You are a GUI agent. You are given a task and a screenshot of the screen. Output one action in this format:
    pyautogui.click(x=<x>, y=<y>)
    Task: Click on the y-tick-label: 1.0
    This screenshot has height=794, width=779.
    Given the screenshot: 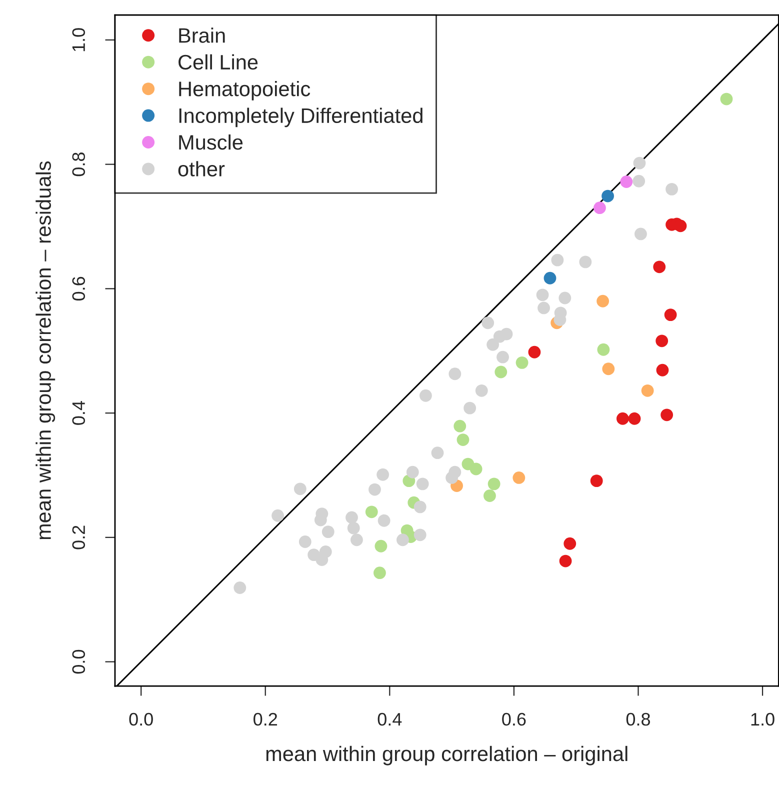 What is the action you would take?
    pyautogui.click(x=79, y=40)
    